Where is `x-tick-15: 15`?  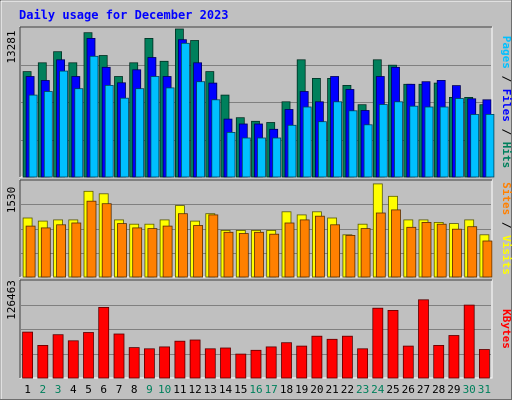 x-tick-15: 15 is located at coordinates (240, 389).